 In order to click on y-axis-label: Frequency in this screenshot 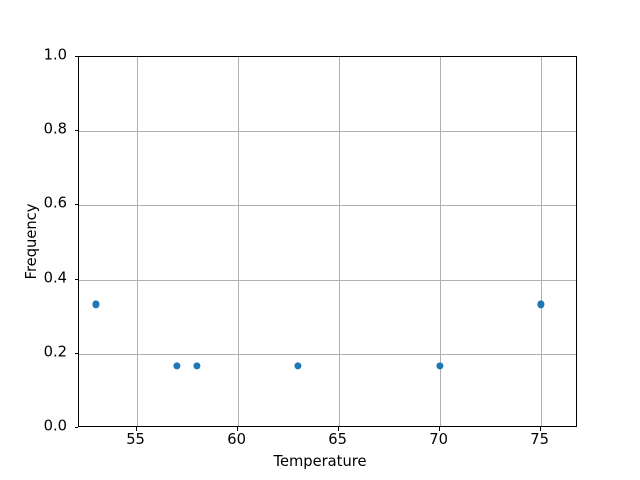, I will do `click(31, 241)`.